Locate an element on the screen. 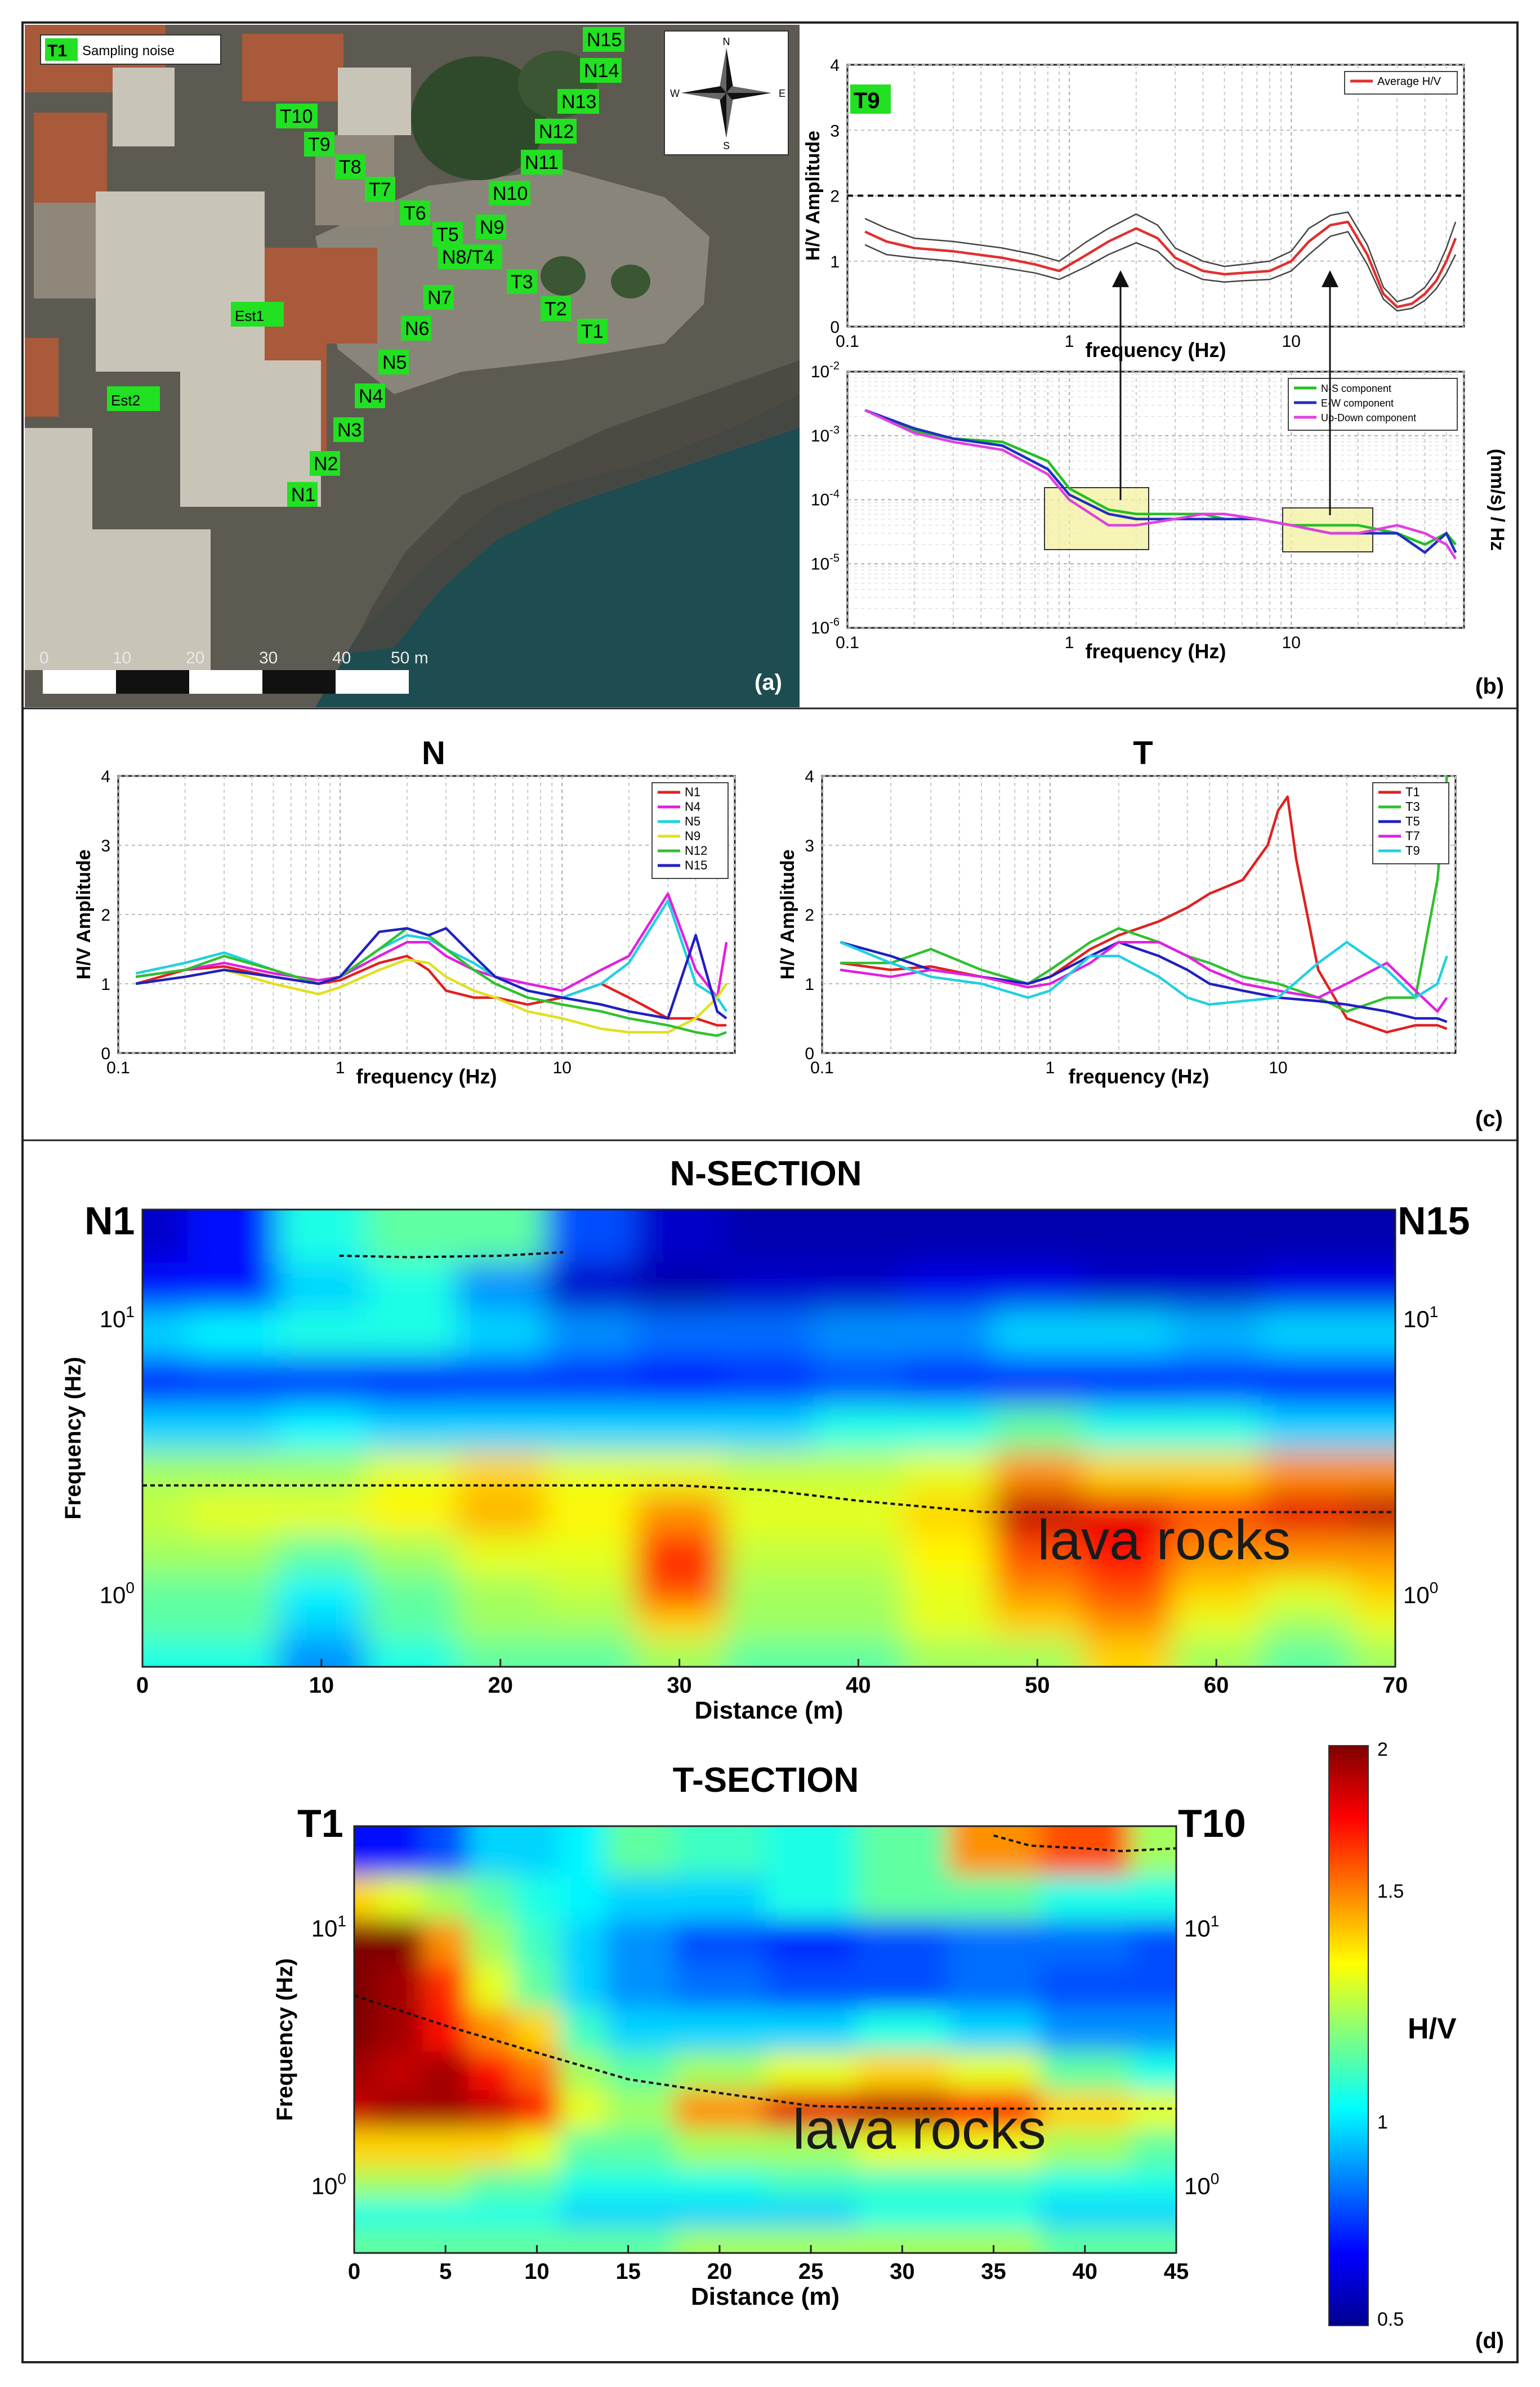  colorbar-tick: 1 is located at coordinates (1382, 2122).